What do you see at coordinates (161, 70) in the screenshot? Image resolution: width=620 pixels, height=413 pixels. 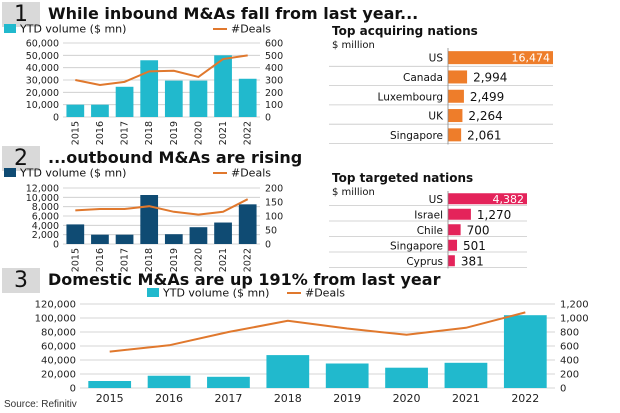 I see `chart0-deals-line` at bounding box center [161, 70].